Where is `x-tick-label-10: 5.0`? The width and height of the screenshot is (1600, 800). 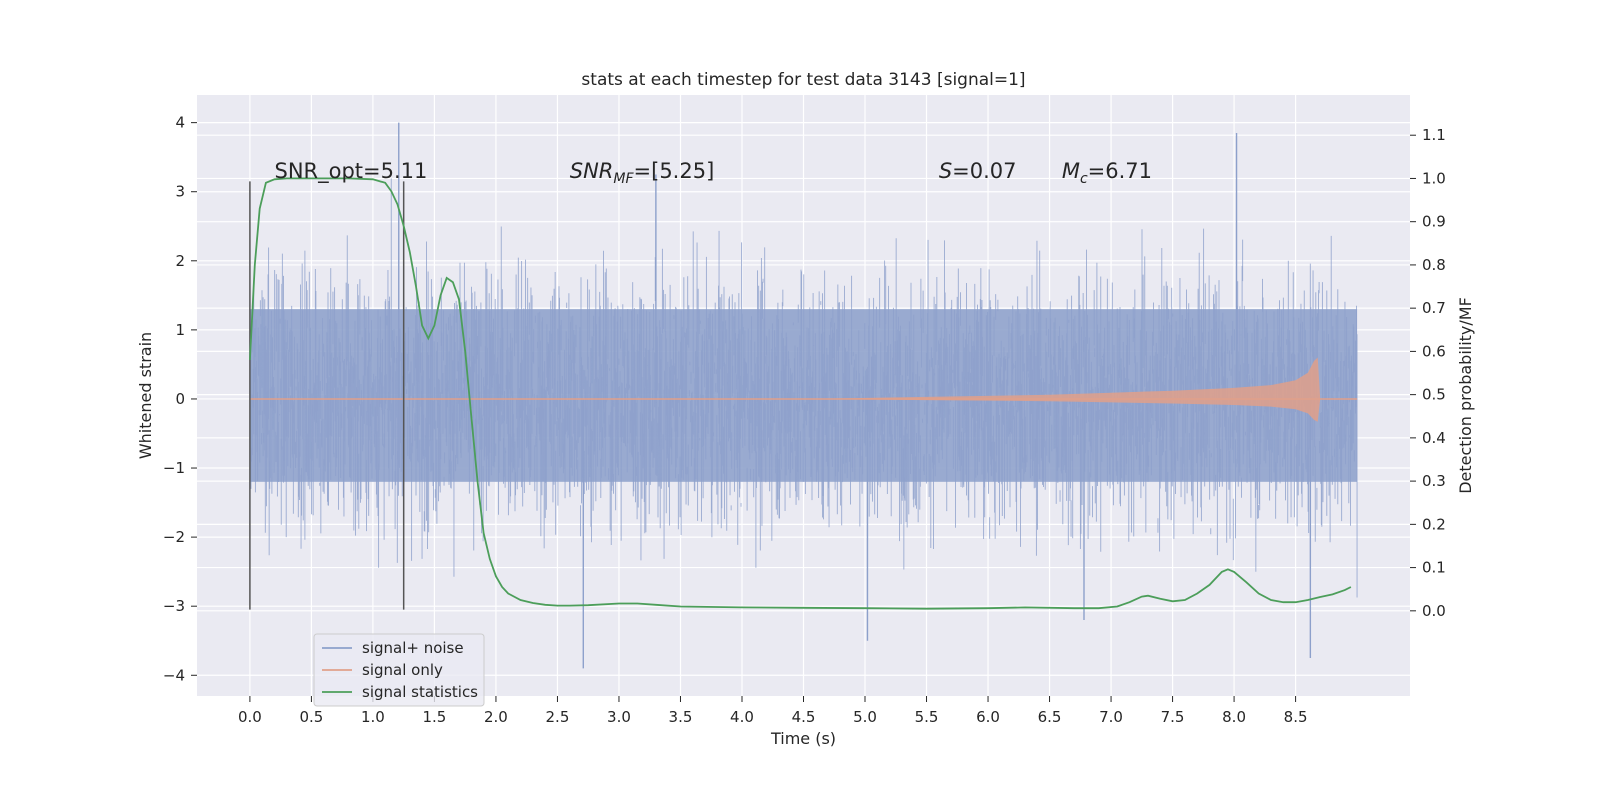
x-tick-label-10: 5.0 is located at coordinates (865, 717).